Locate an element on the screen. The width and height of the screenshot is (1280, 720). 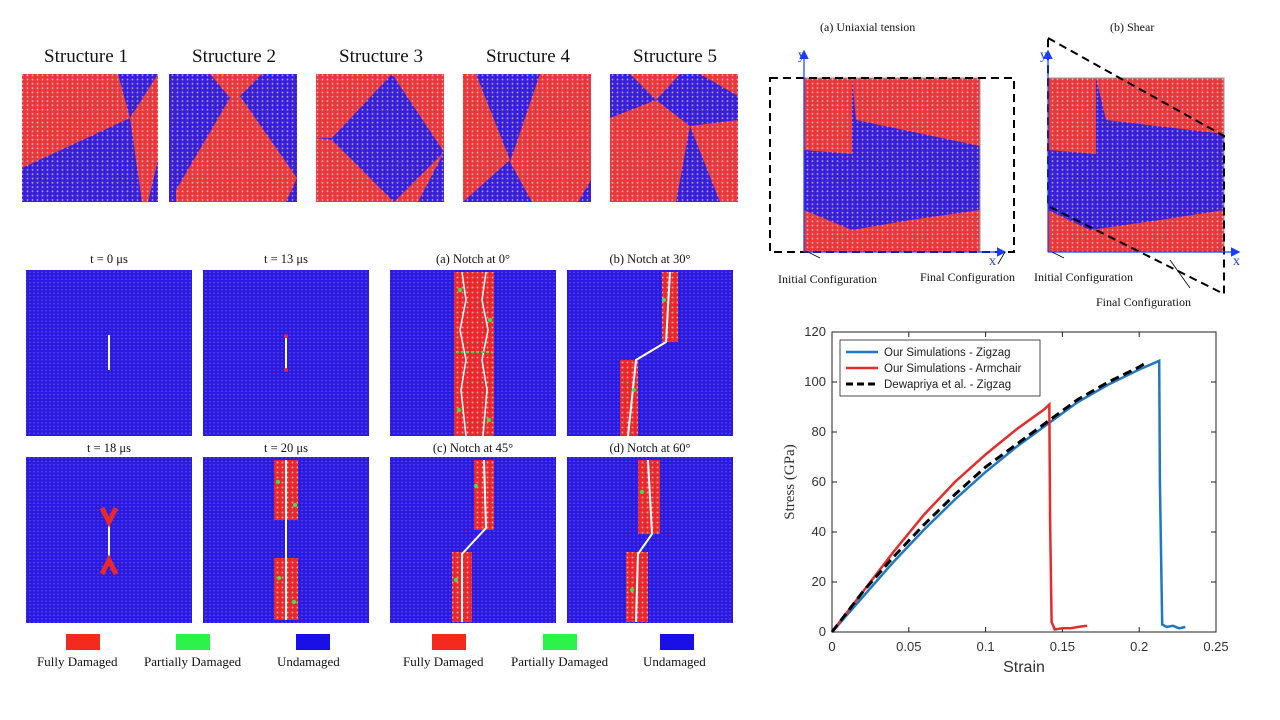
structure-title-1: Structure 1 is located at coordinates (86, 56).